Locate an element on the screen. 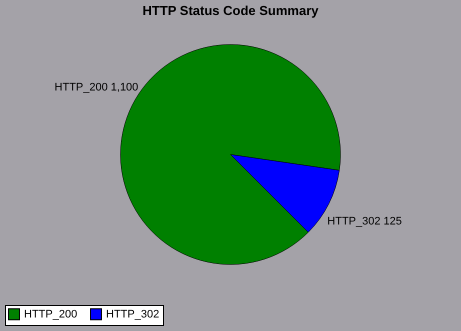  legend-label: HTTP_200 is located at coordinates (51, 314).